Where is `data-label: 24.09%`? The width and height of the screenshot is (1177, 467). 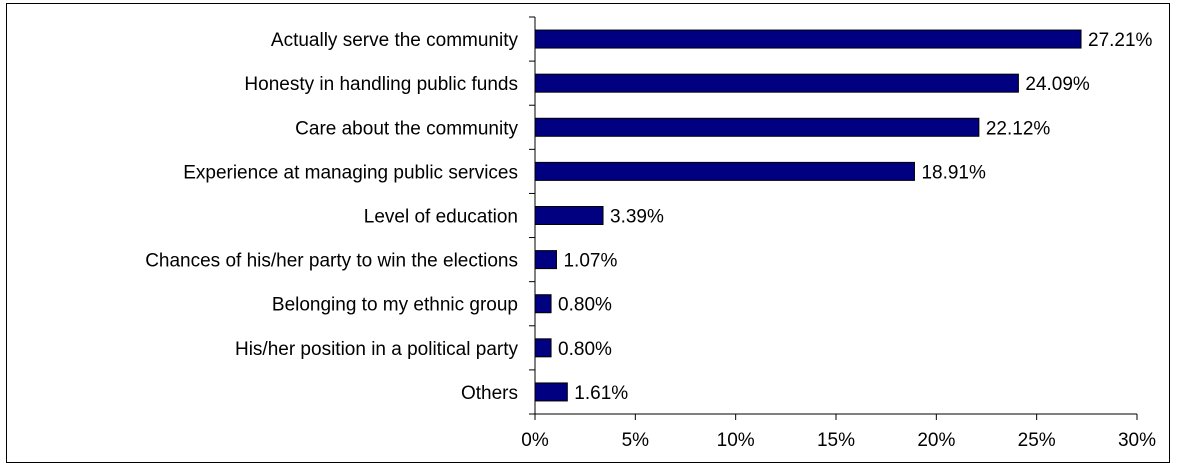
data-label: 24.09% is located at coordinates (1057, 84).